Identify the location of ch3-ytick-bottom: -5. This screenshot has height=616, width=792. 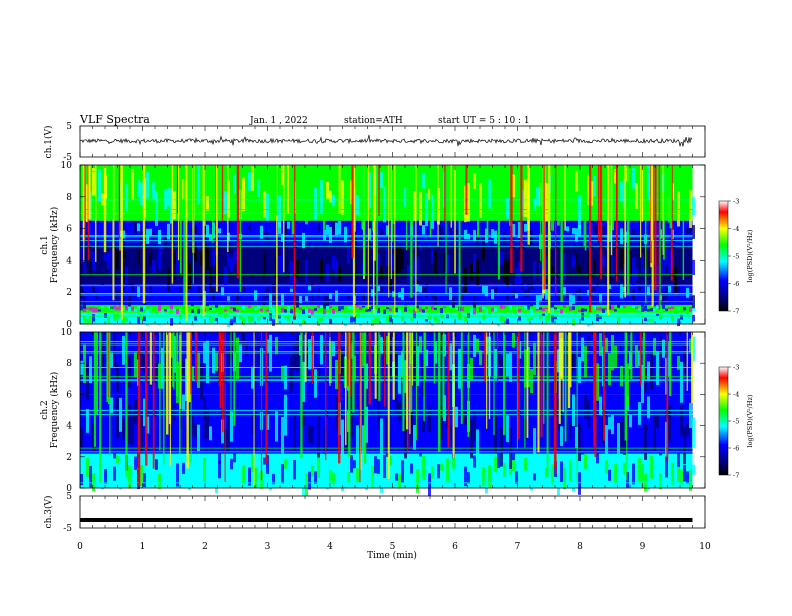
(67, 529).